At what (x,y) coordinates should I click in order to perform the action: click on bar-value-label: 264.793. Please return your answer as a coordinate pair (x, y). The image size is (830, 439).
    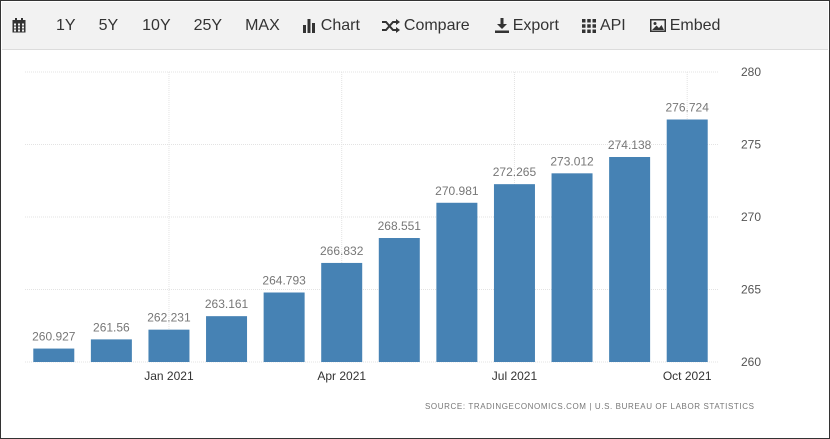
    Looking at the image, I should click on (284, 281).